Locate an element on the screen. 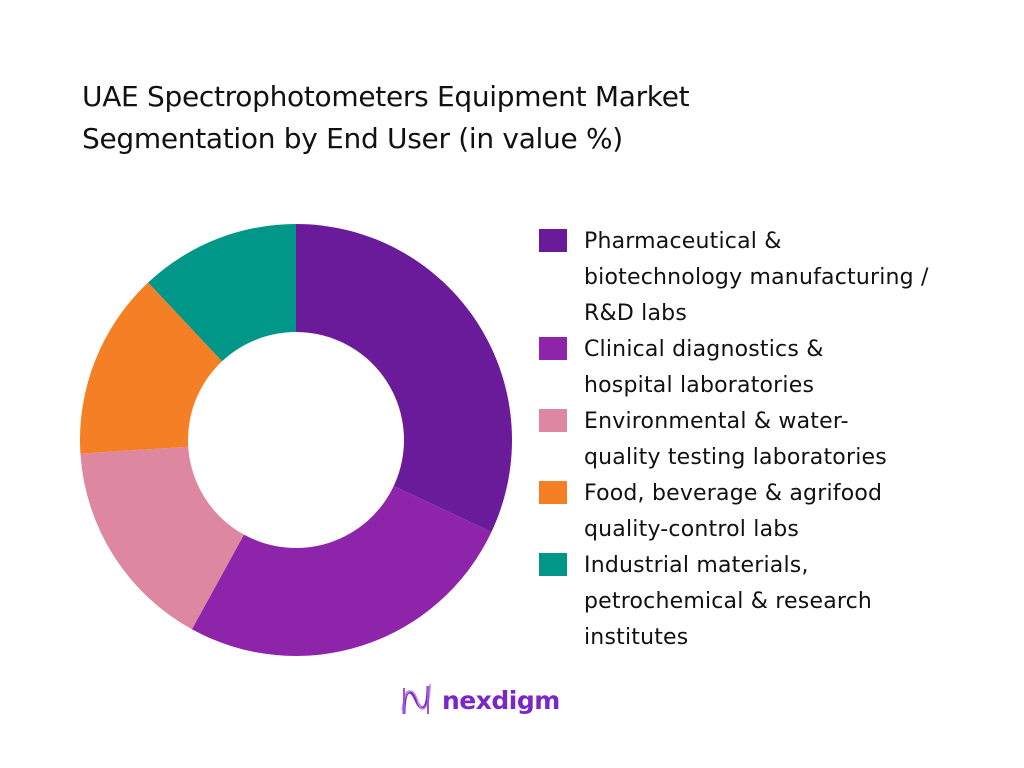 The image size is (1024, 768). legend-label-line: petrochemical & research is located at coordinates (728, 601).